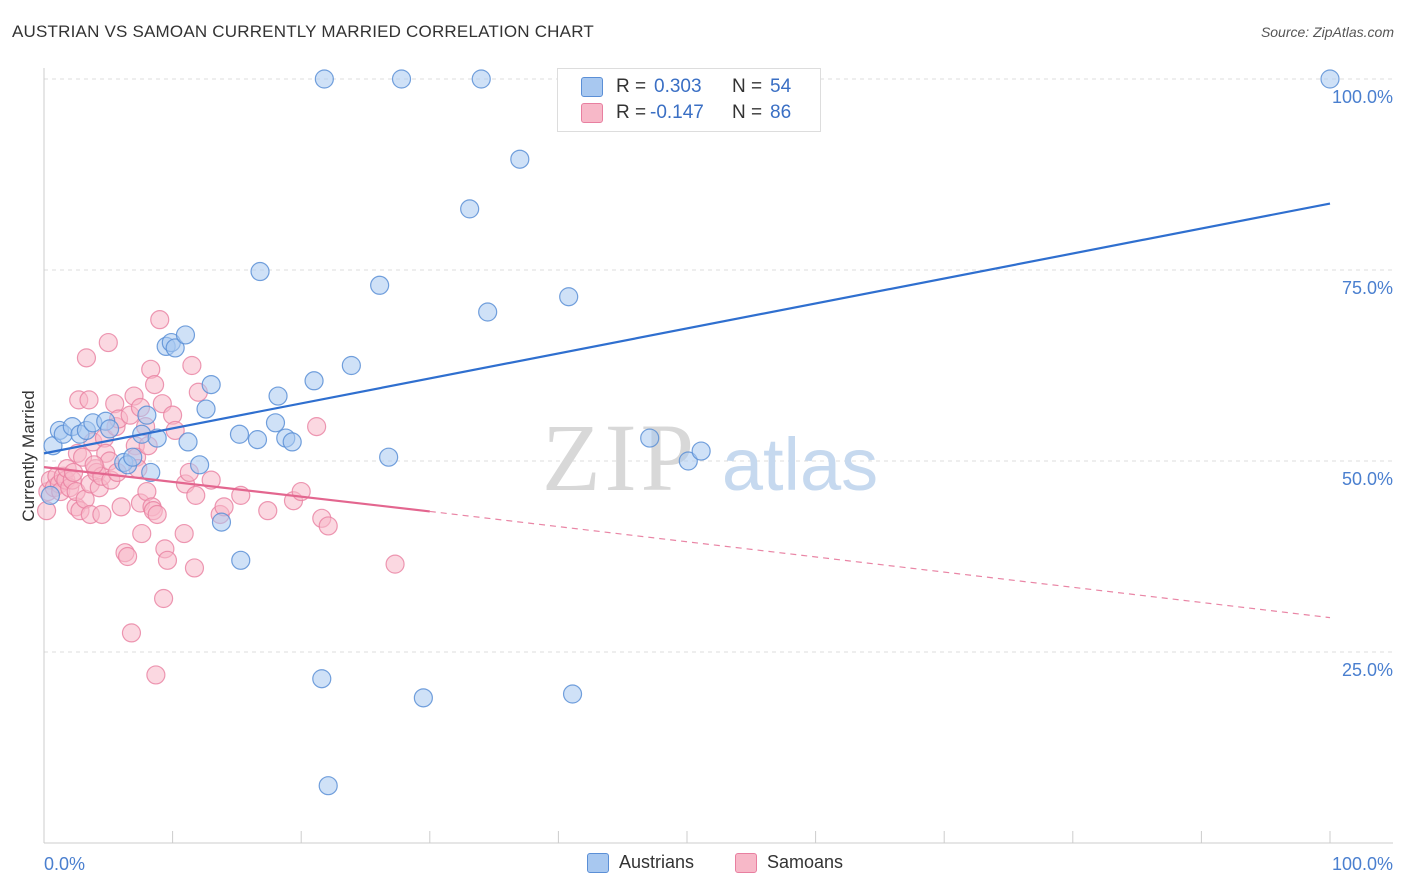 Image resolution: width=1406 pixels, height=892 pixels. What do you see at coordinates (1367, 479) in the screenshot?
I see `y-tick-label-50: 50.0%` at bounding box center [1367, 479].